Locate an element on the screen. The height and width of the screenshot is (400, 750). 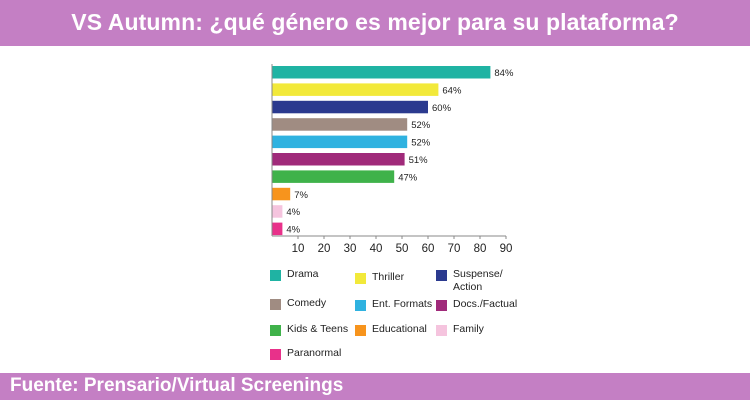
legend-label: Thriller is located at coordinates (388, 277).